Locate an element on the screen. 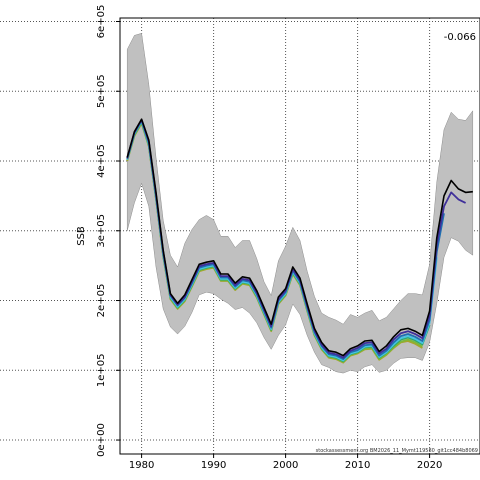 The height and width of the screenshot is (480, 480). x-tick-label-2020: 2020 is located at coordinates (429, 465).